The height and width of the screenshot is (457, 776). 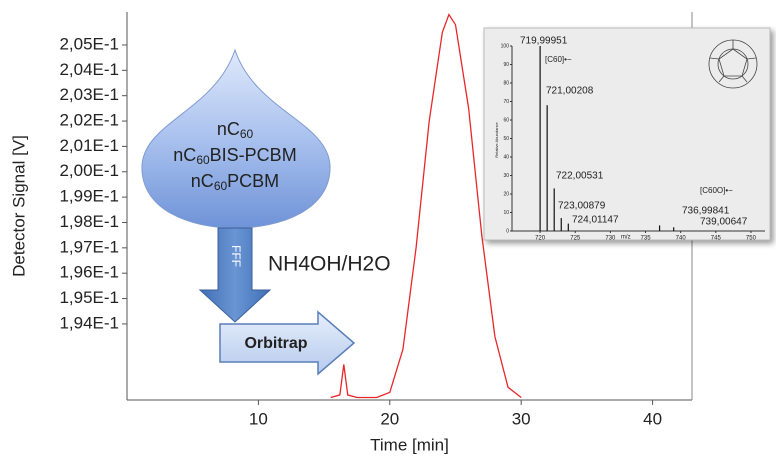 I want to click on inset-y-tick-label: 80, so click(x=506, y=83).